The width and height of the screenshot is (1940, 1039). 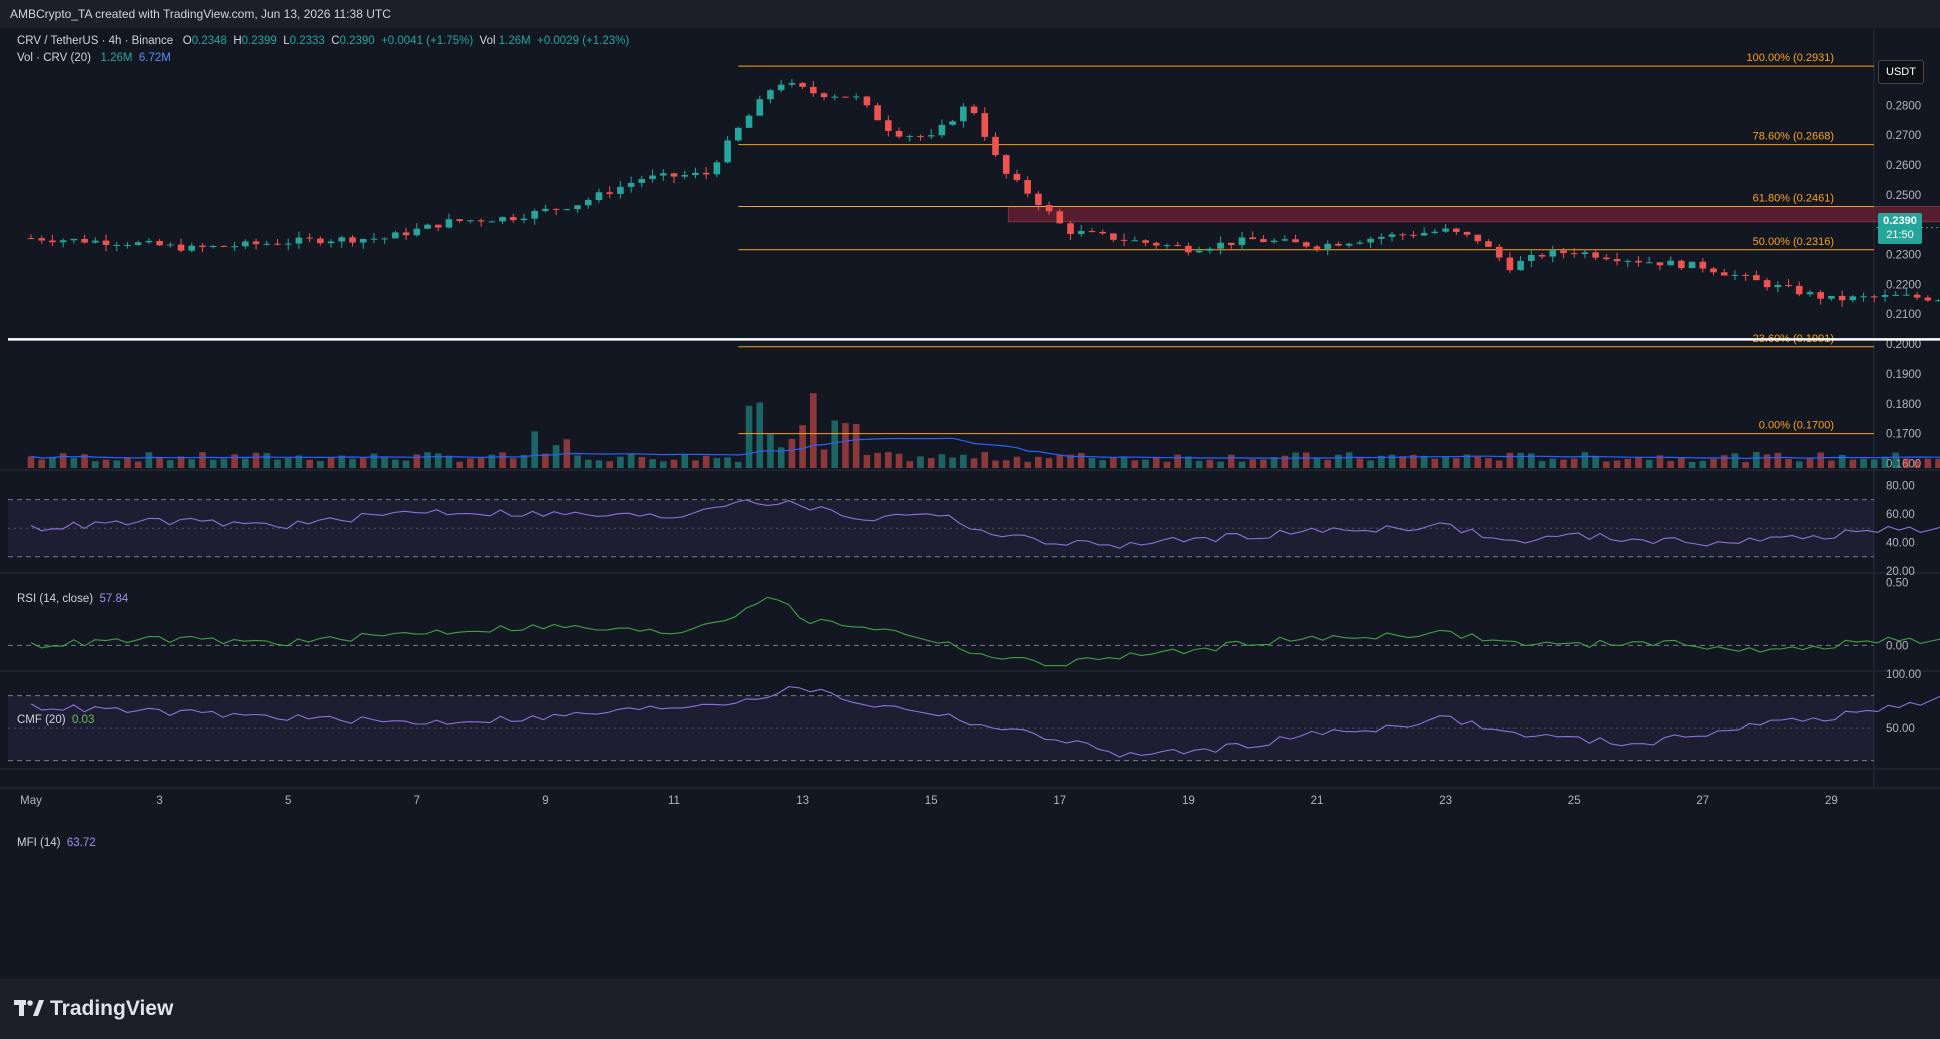 What do you see at coordinates (1188, 801) in the screenshot?
I see `time-axis-label-9: 19` at bounding box center [1188, 801].